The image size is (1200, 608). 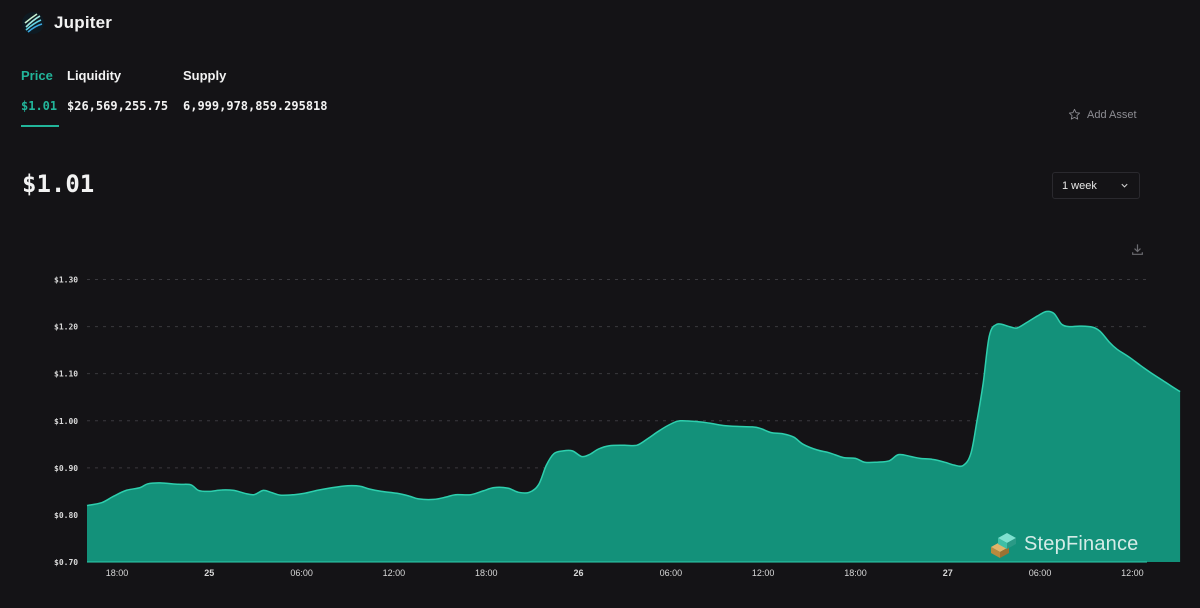 What do you see at coordinates (66, 562) in the screenshot?
I see `y-tick-label: $0.70` at bounding box center [66, 562].